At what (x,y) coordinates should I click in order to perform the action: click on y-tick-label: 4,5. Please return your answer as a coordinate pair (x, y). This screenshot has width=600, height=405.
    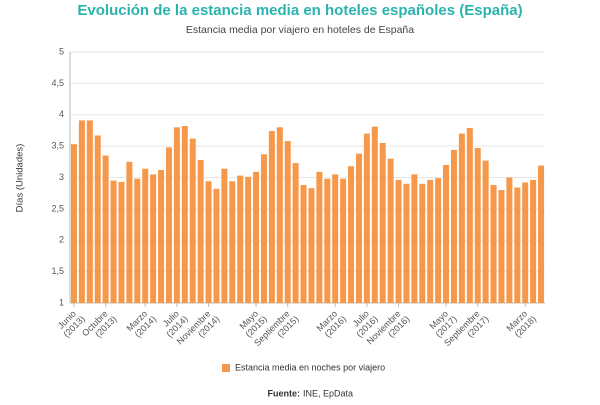
    Looking at the image, I should click on (57, 83).